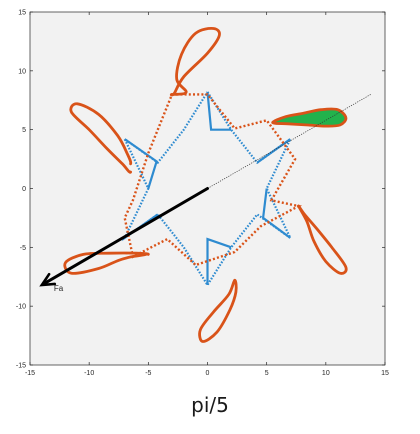  Describe the element at coordinates (22, 71) in the screenshot. I see `y-tick-label: 10` at that location.